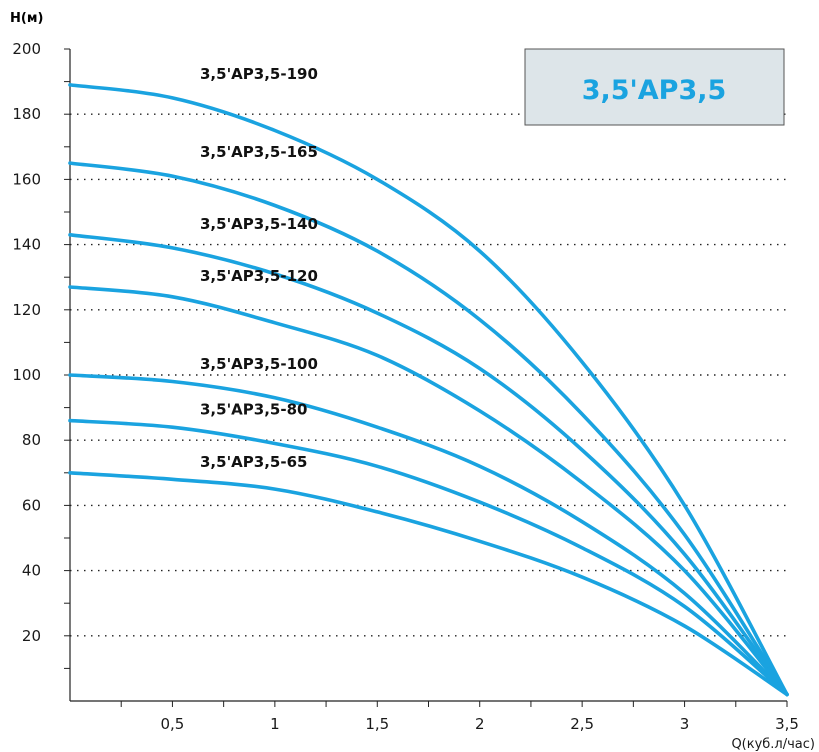  I want to click on x-tick-label: 3, so click(685, 724).